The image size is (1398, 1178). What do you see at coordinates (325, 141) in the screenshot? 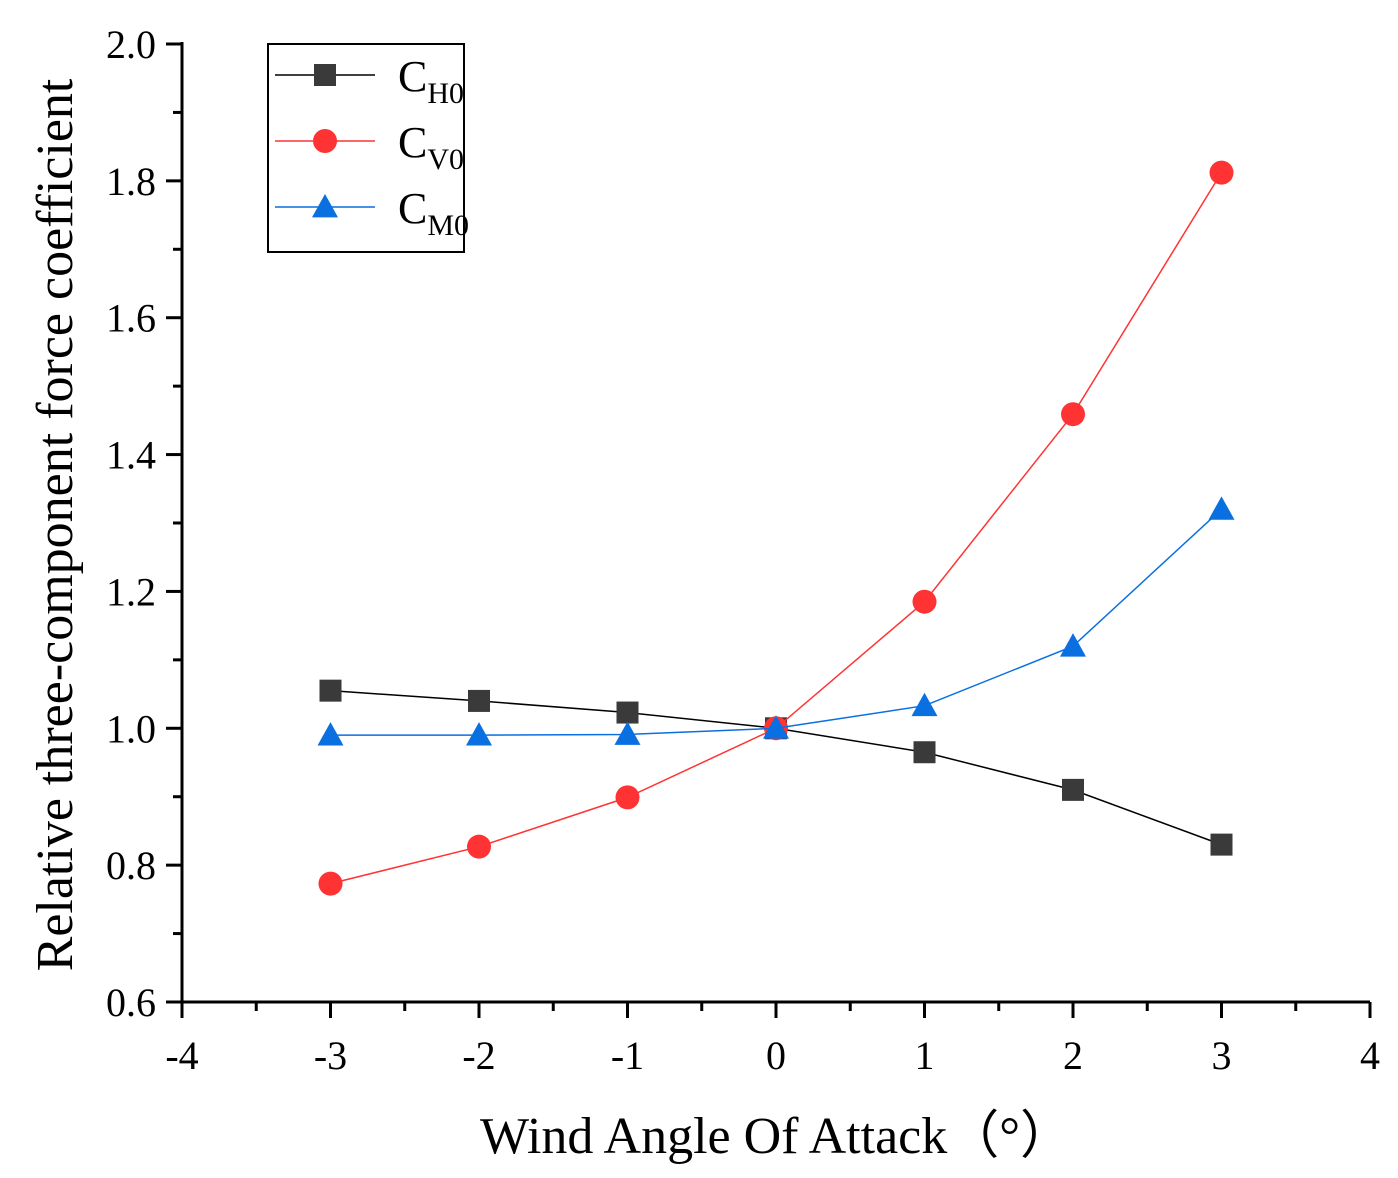
I see `legend-marker-v0` at bounding box center [325, 141].